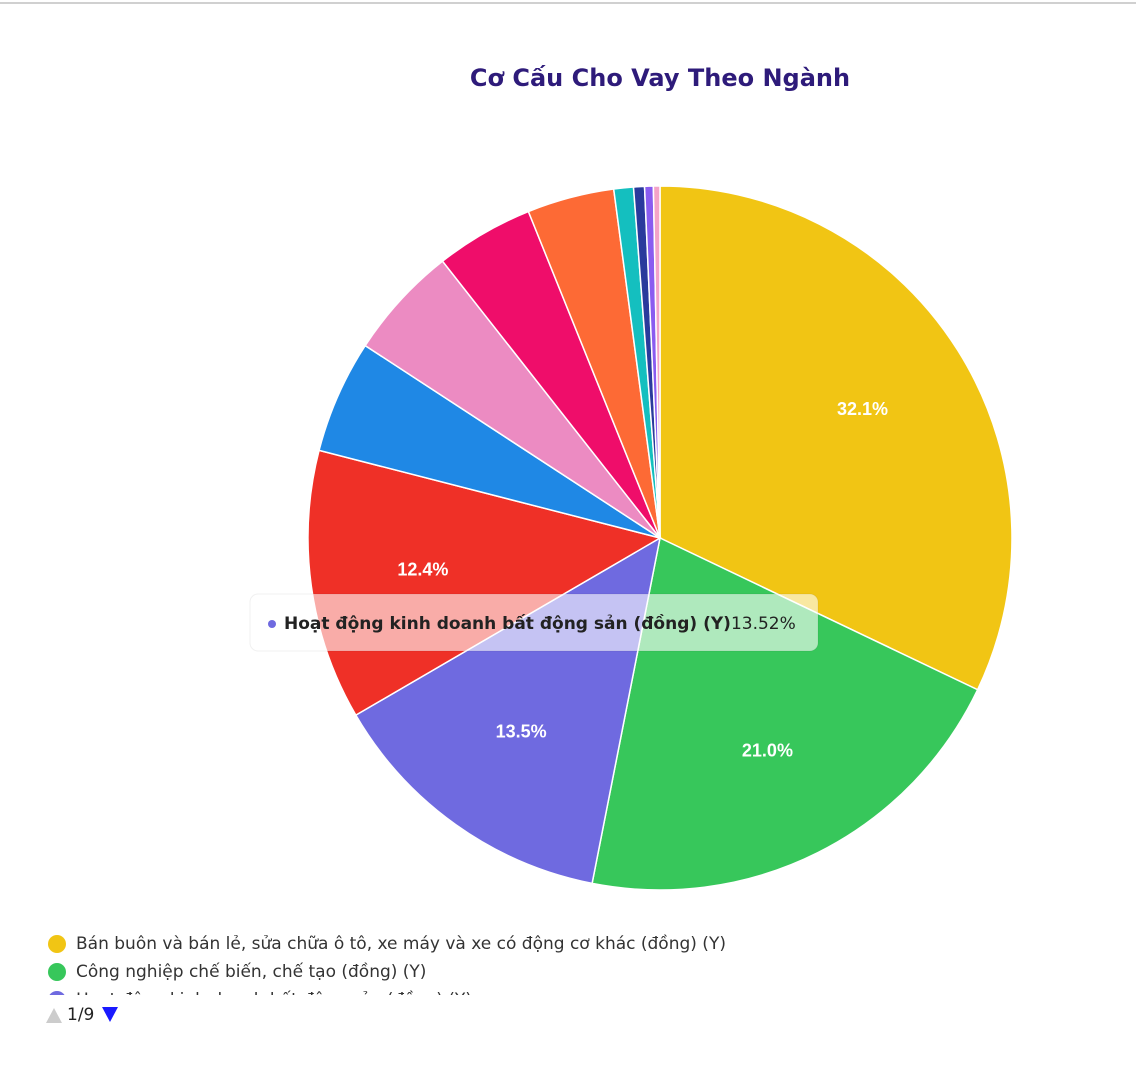 The image size is (1136, 1084). What do you see at coordinates (642, 580) in the screenshot?
I see `slice-labels: 32.1% 21.0% 13.5% 12.4%` at bounding box center [642, 580].